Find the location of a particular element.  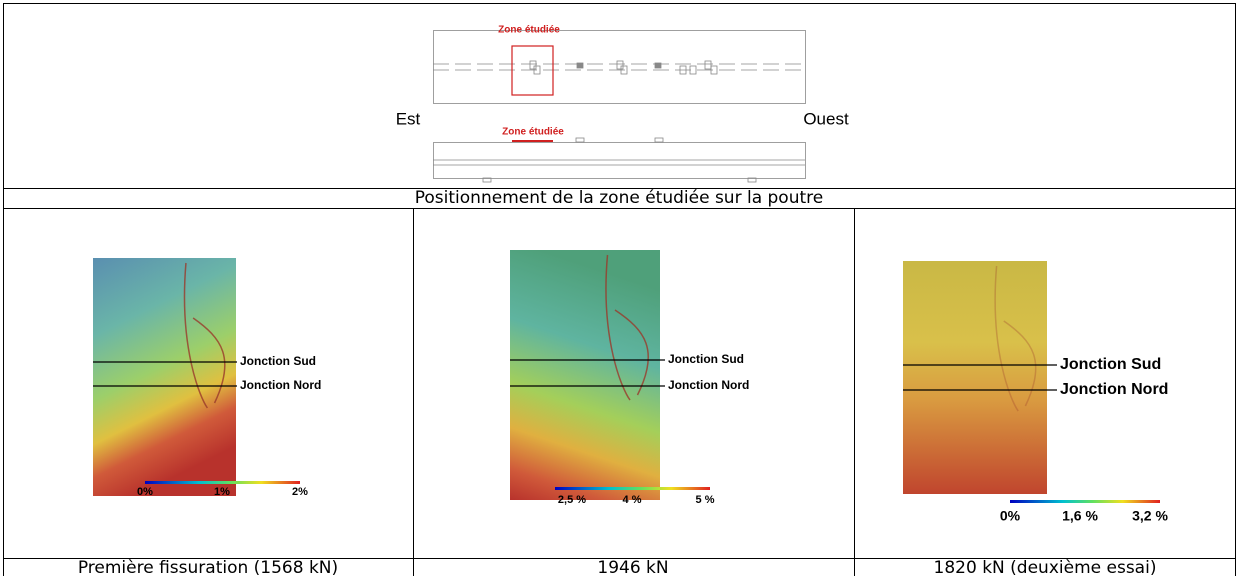

scale-label: 3,2 % is located at coordinates (1150, 516).